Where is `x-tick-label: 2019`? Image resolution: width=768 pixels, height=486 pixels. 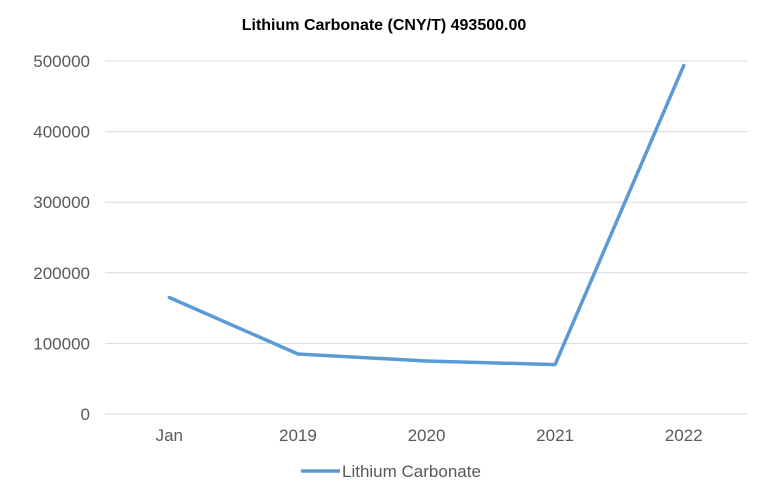 x-tick-label: 2019 is located at coordinates (298, 435).